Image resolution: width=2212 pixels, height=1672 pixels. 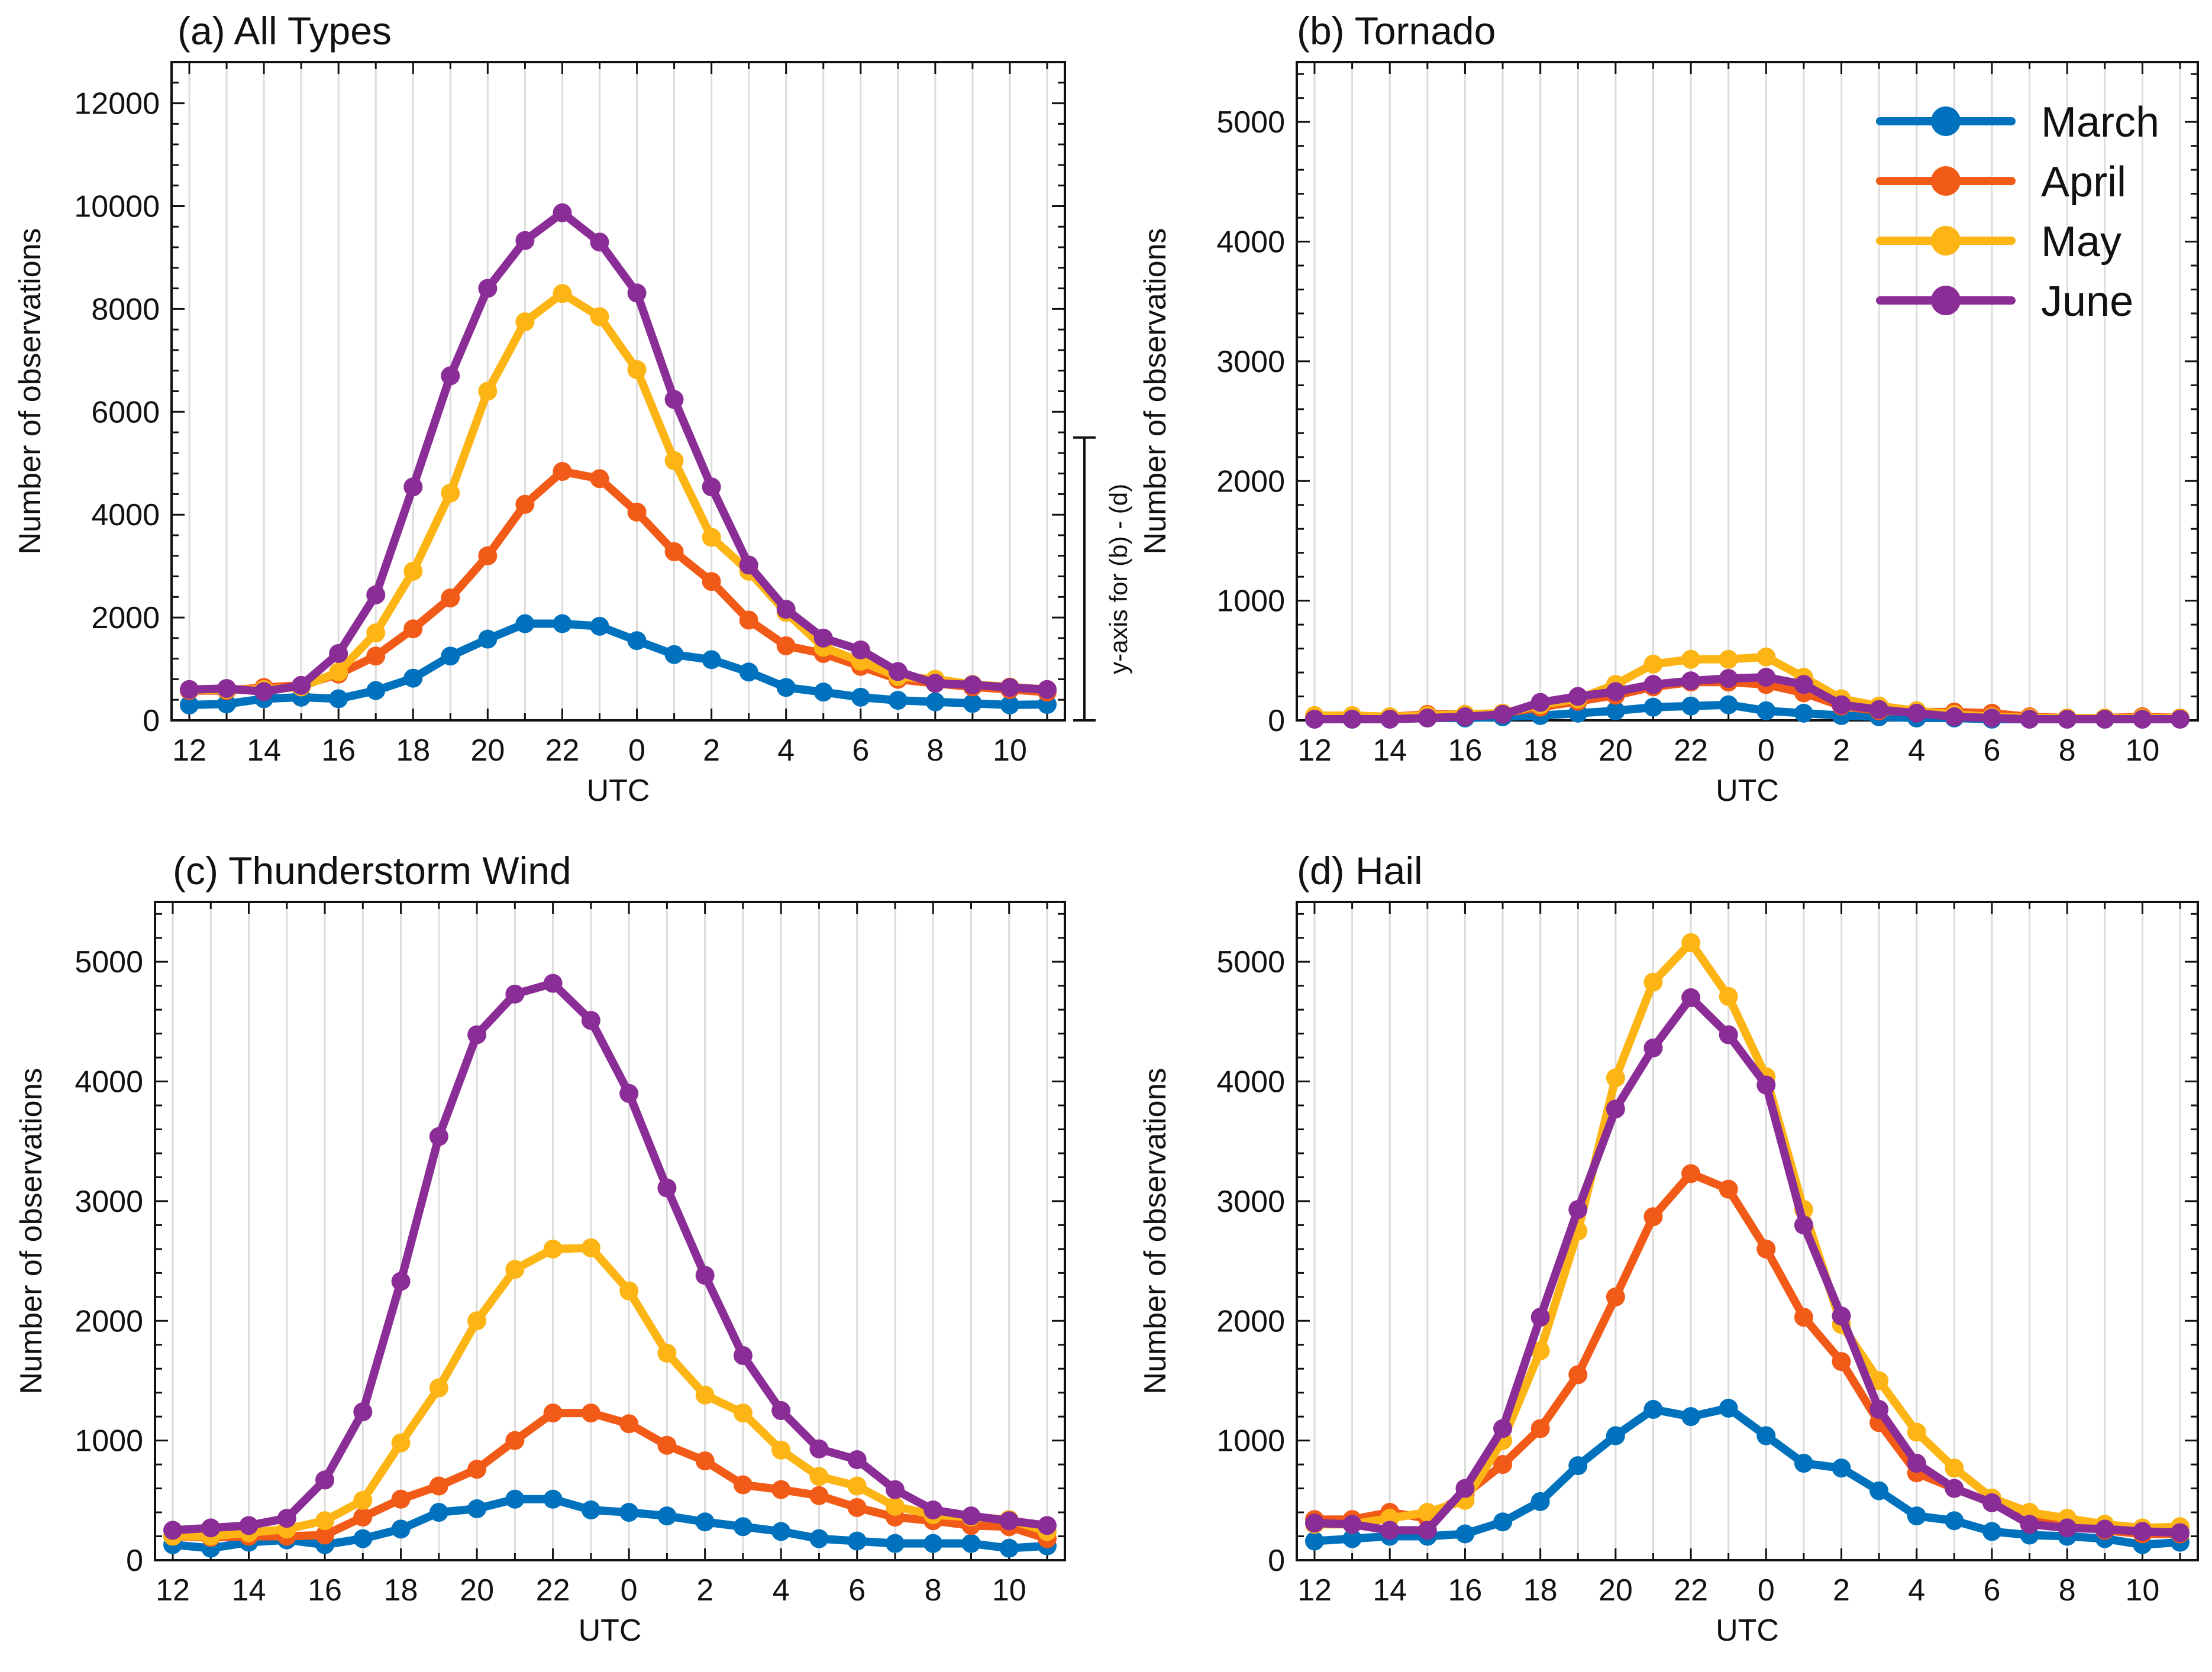 What do you see at coordinates (477, 1591) in the screenshot?
I see `x-tick-label: 20` at bounding box center [477, 1591].